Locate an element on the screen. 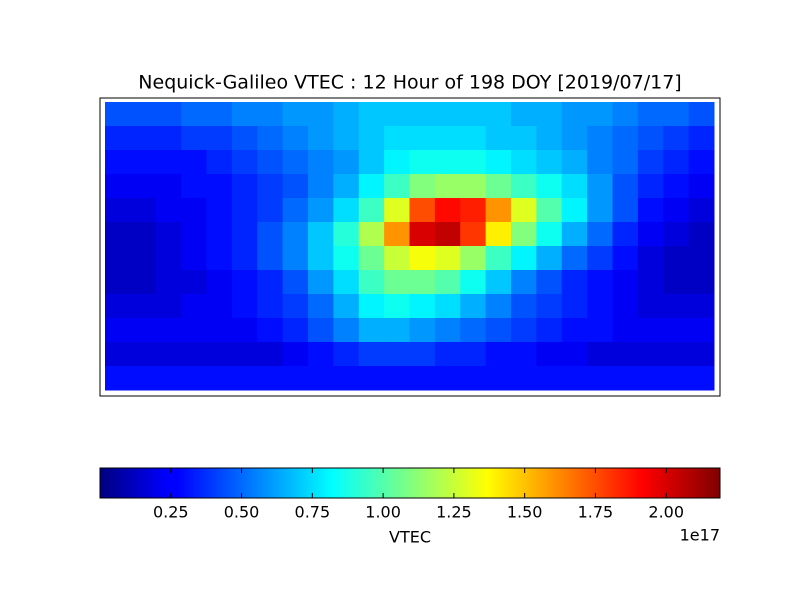 The image size is (800, 600). colorbar-ticks: 0.25 0.50 0.75 1.00 1.25 1.50 1.75 2.00 is located at coordinates (418, 495).